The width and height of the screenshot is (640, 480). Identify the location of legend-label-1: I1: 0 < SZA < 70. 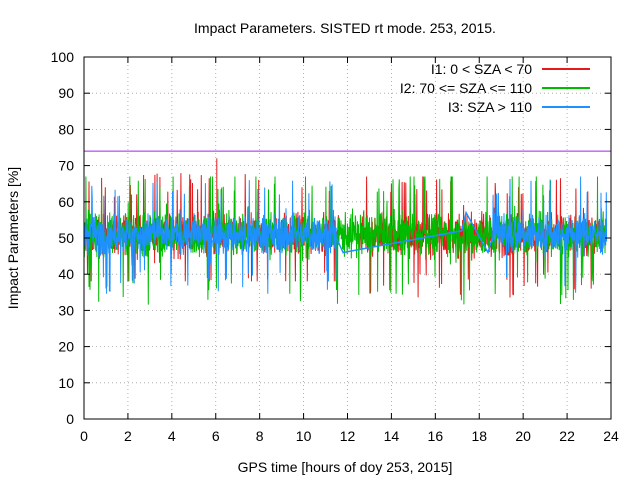
(481, 69).